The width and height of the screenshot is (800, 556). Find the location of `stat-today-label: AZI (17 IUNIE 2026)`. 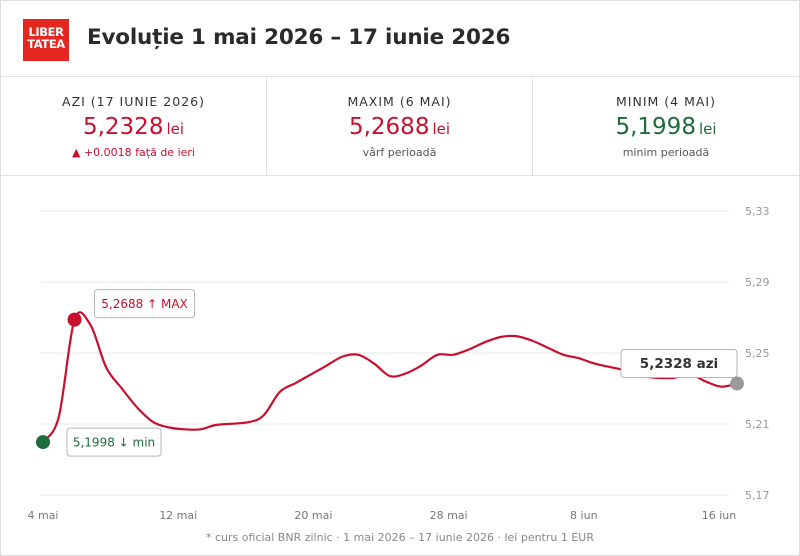

stat-today-label: AZI (17 IUNIE 2026) is located at coordinates (133, 101).